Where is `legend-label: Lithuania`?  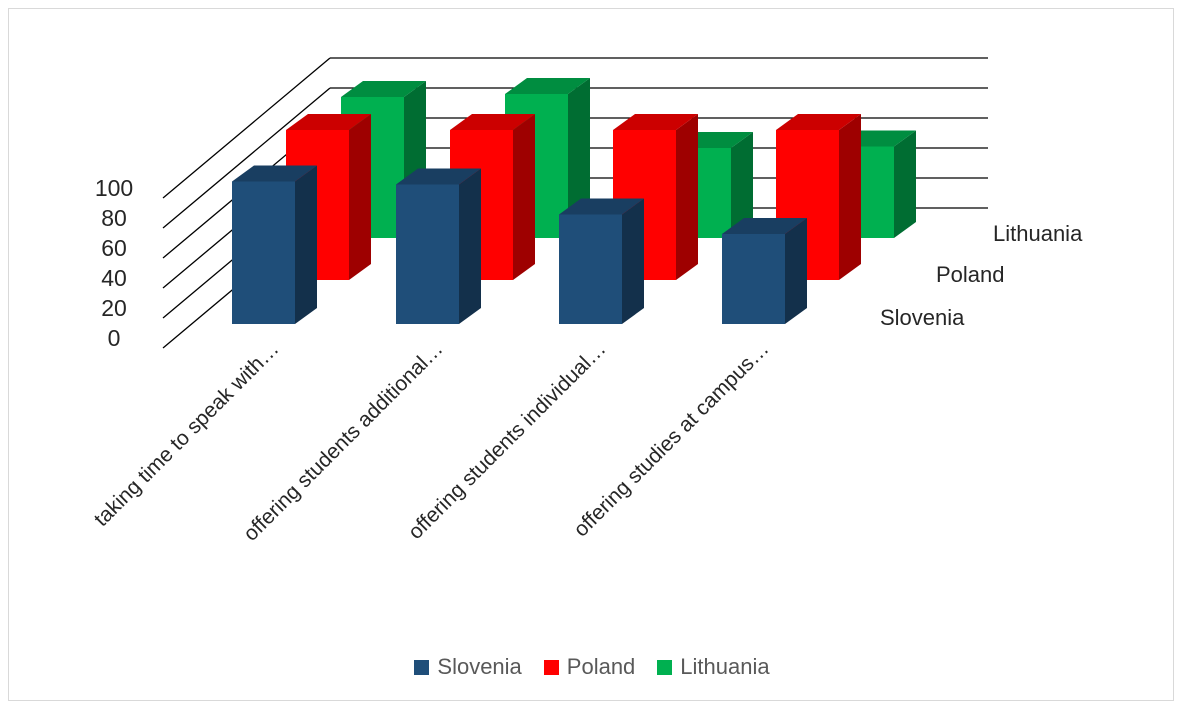
legend-label: Lithuania is located at coordinates (725, 666).